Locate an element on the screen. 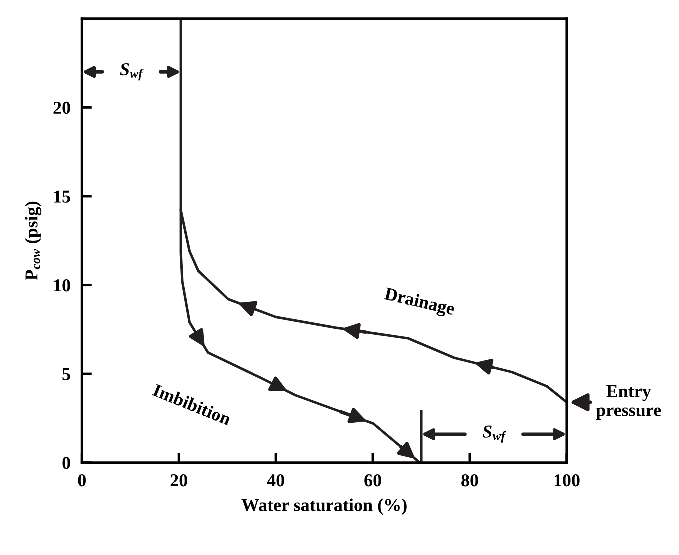 The width and height of the screenshot is (679, 555). y-tick-label: 15 is located at coordinates (62, 196).